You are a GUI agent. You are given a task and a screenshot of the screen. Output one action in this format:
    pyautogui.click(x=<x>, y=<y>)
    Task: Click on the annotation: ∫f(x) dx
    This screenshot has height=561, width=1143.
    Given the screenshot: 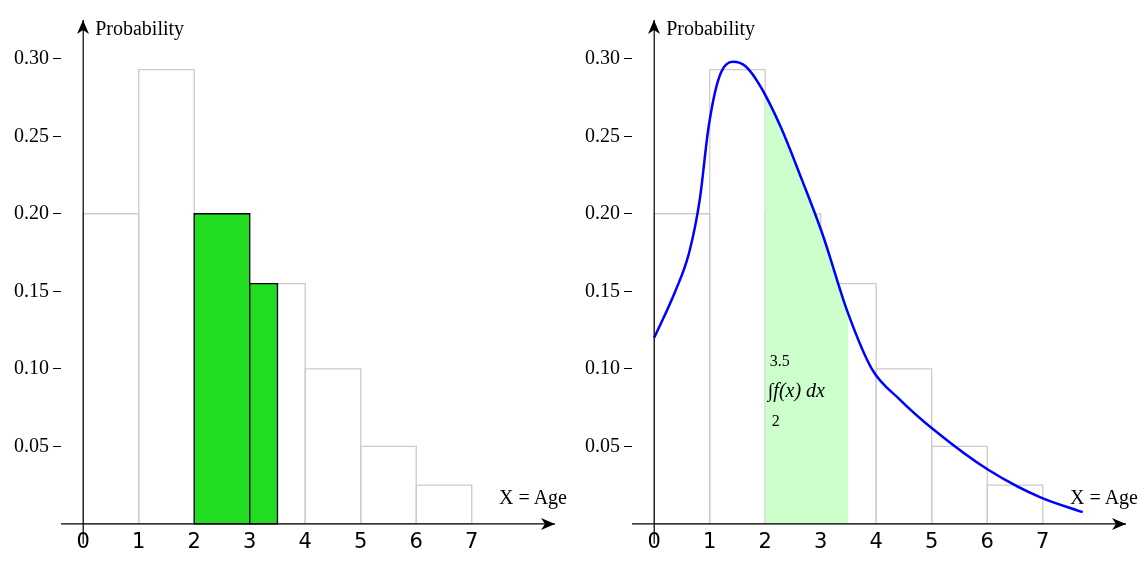 What is the action you would take?
    pyautogui.click(x=795, y=391)
    